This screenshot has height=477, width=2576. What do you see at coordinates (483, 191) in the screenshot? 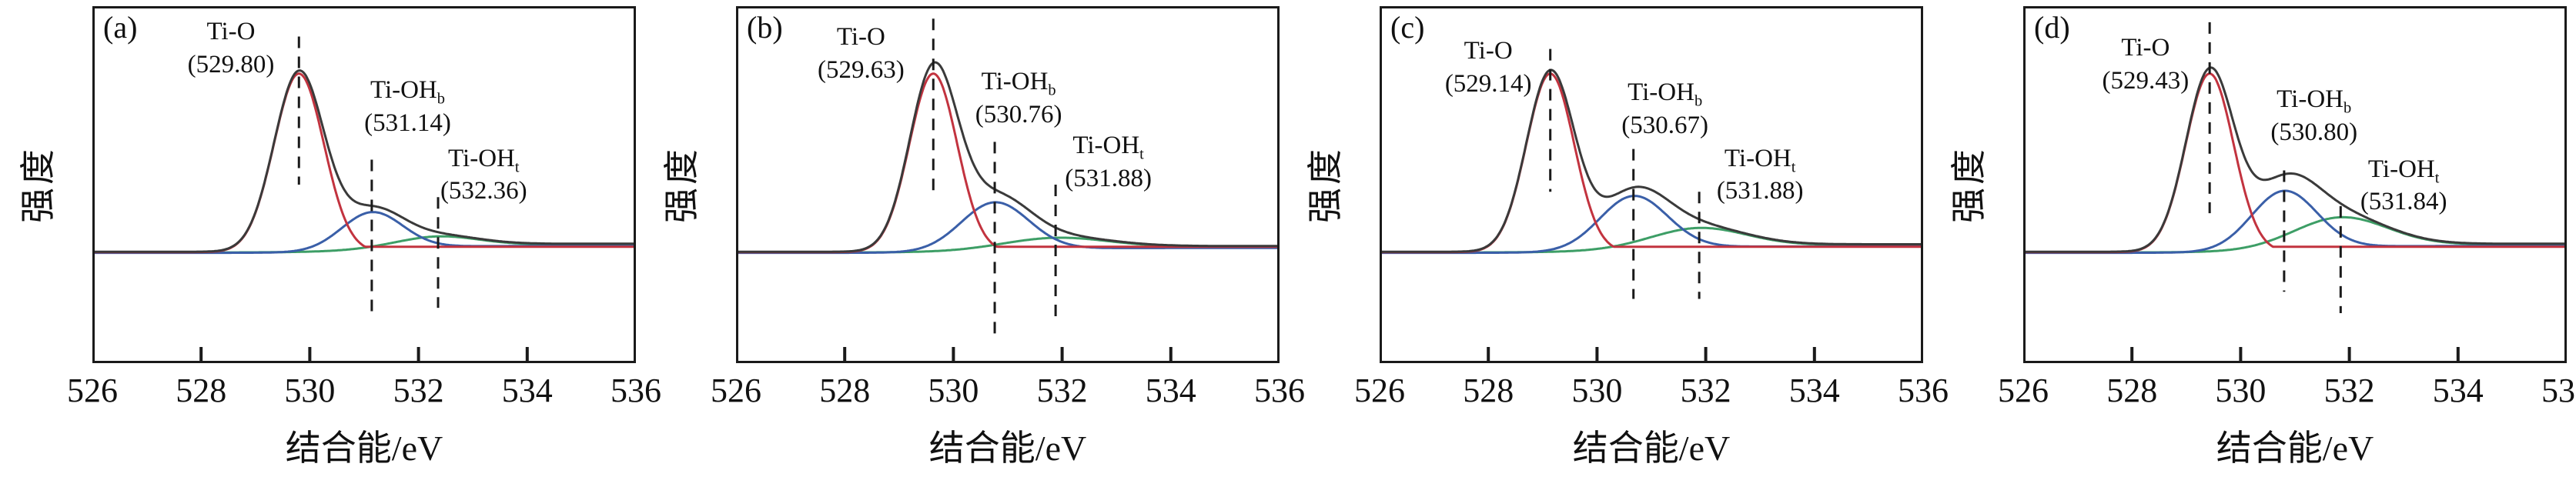
I see `peak-binding-energy: (532.36)` at bounding box center [483, 191].